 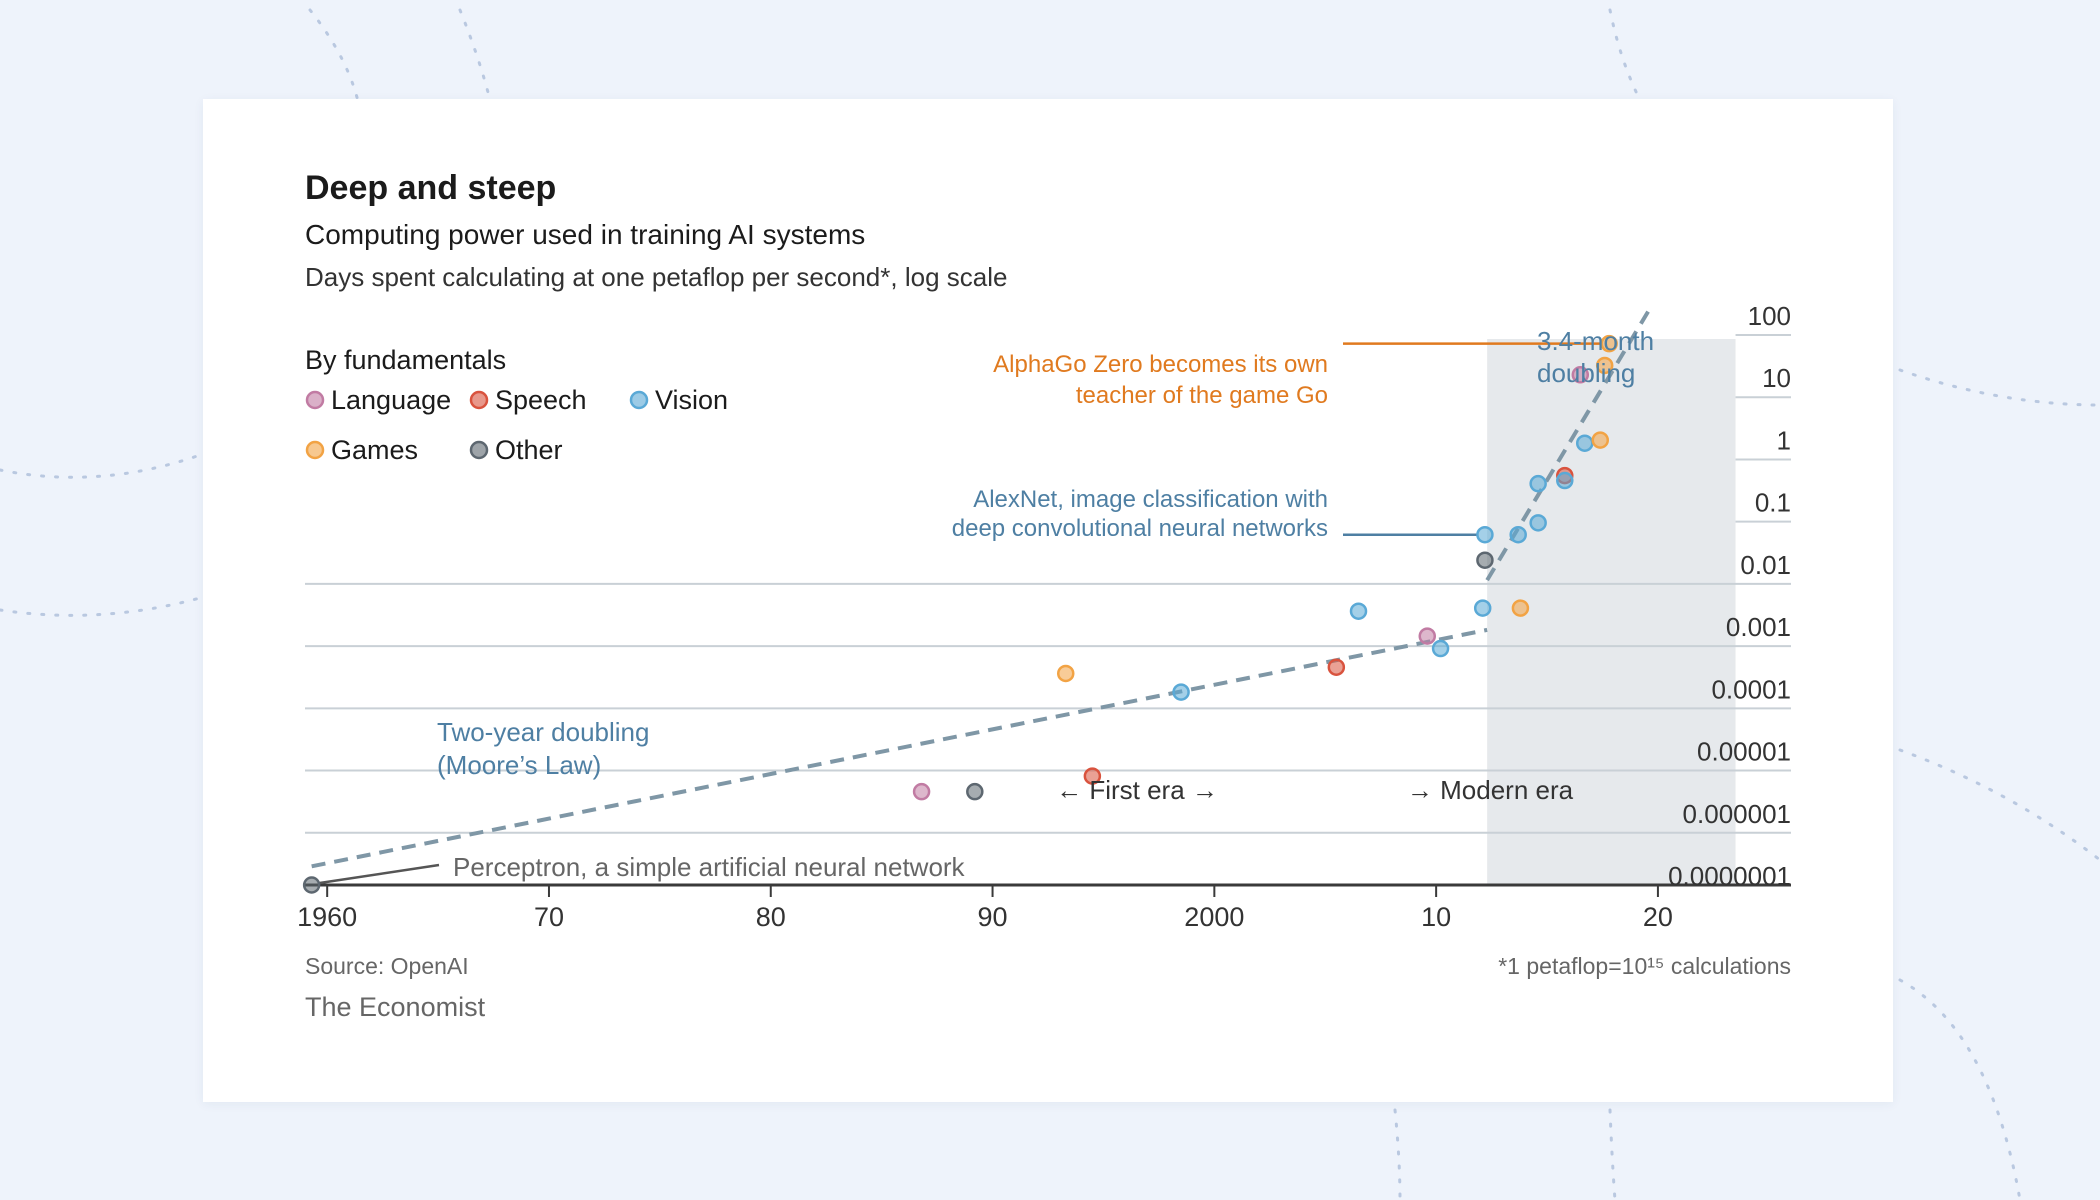 I want to click on annotation-alphago-1: AlphaGo Zero becomes its own, so click(x=1160, y=364).